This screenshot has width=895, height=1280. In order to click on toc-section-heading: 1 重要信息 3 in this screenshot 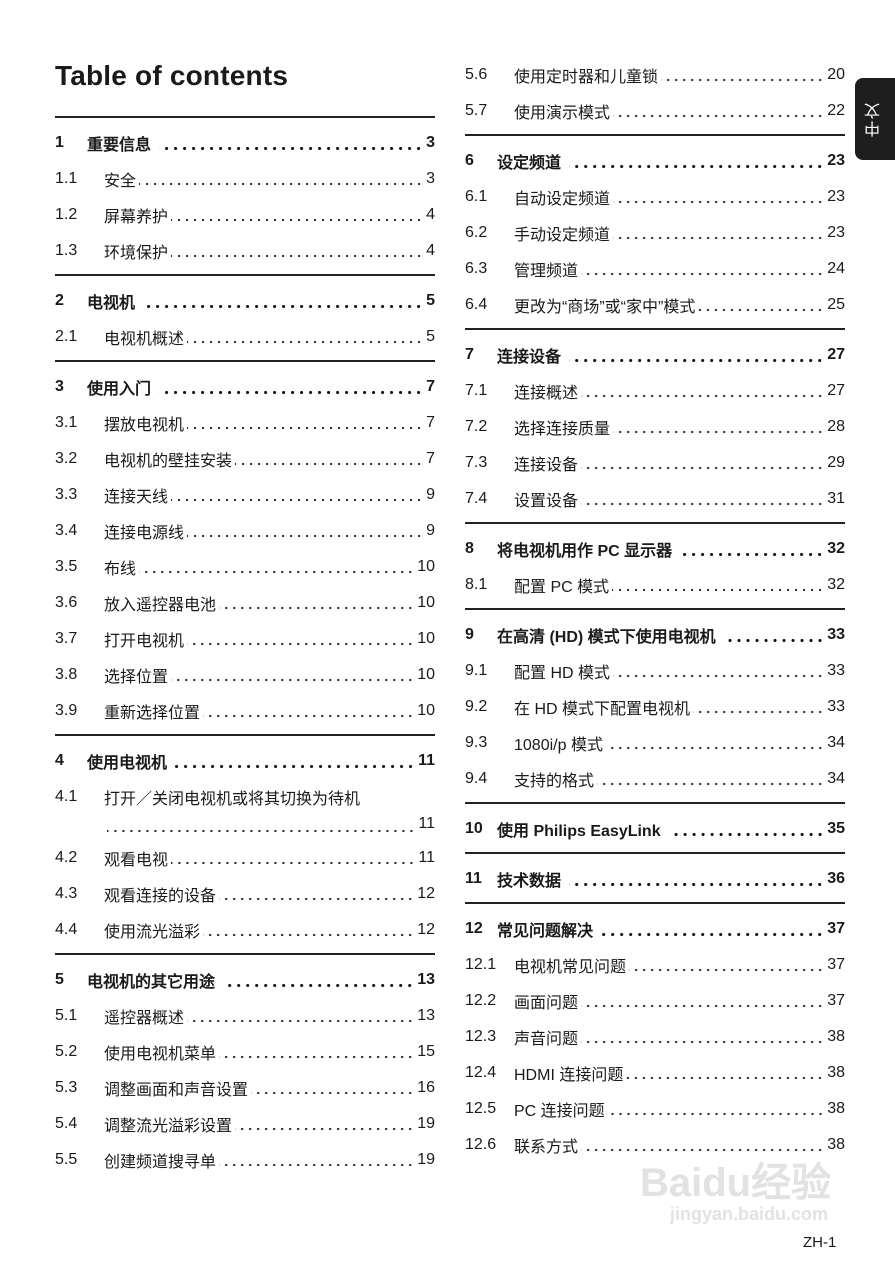, I will do `click(245, 143)`.